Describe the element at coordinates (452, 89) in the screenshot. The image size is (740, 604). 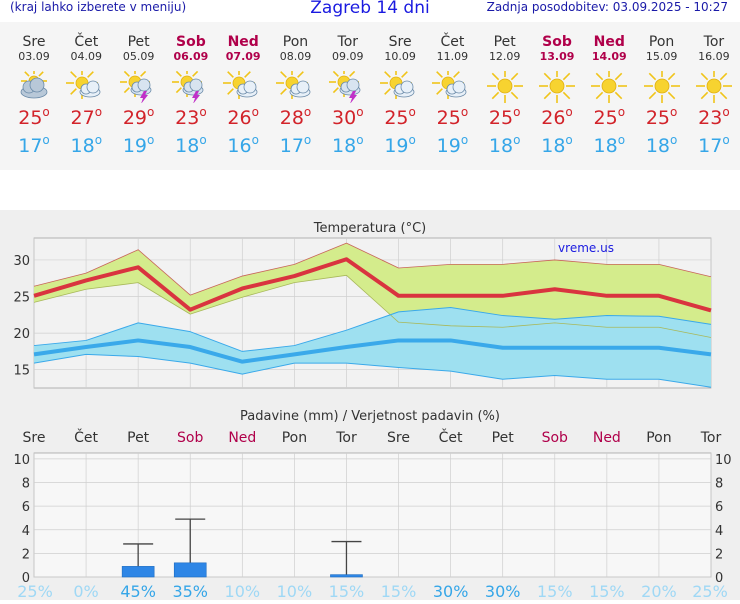
I see `forecast-day: Čet 11.09 25o 19o` at that location.